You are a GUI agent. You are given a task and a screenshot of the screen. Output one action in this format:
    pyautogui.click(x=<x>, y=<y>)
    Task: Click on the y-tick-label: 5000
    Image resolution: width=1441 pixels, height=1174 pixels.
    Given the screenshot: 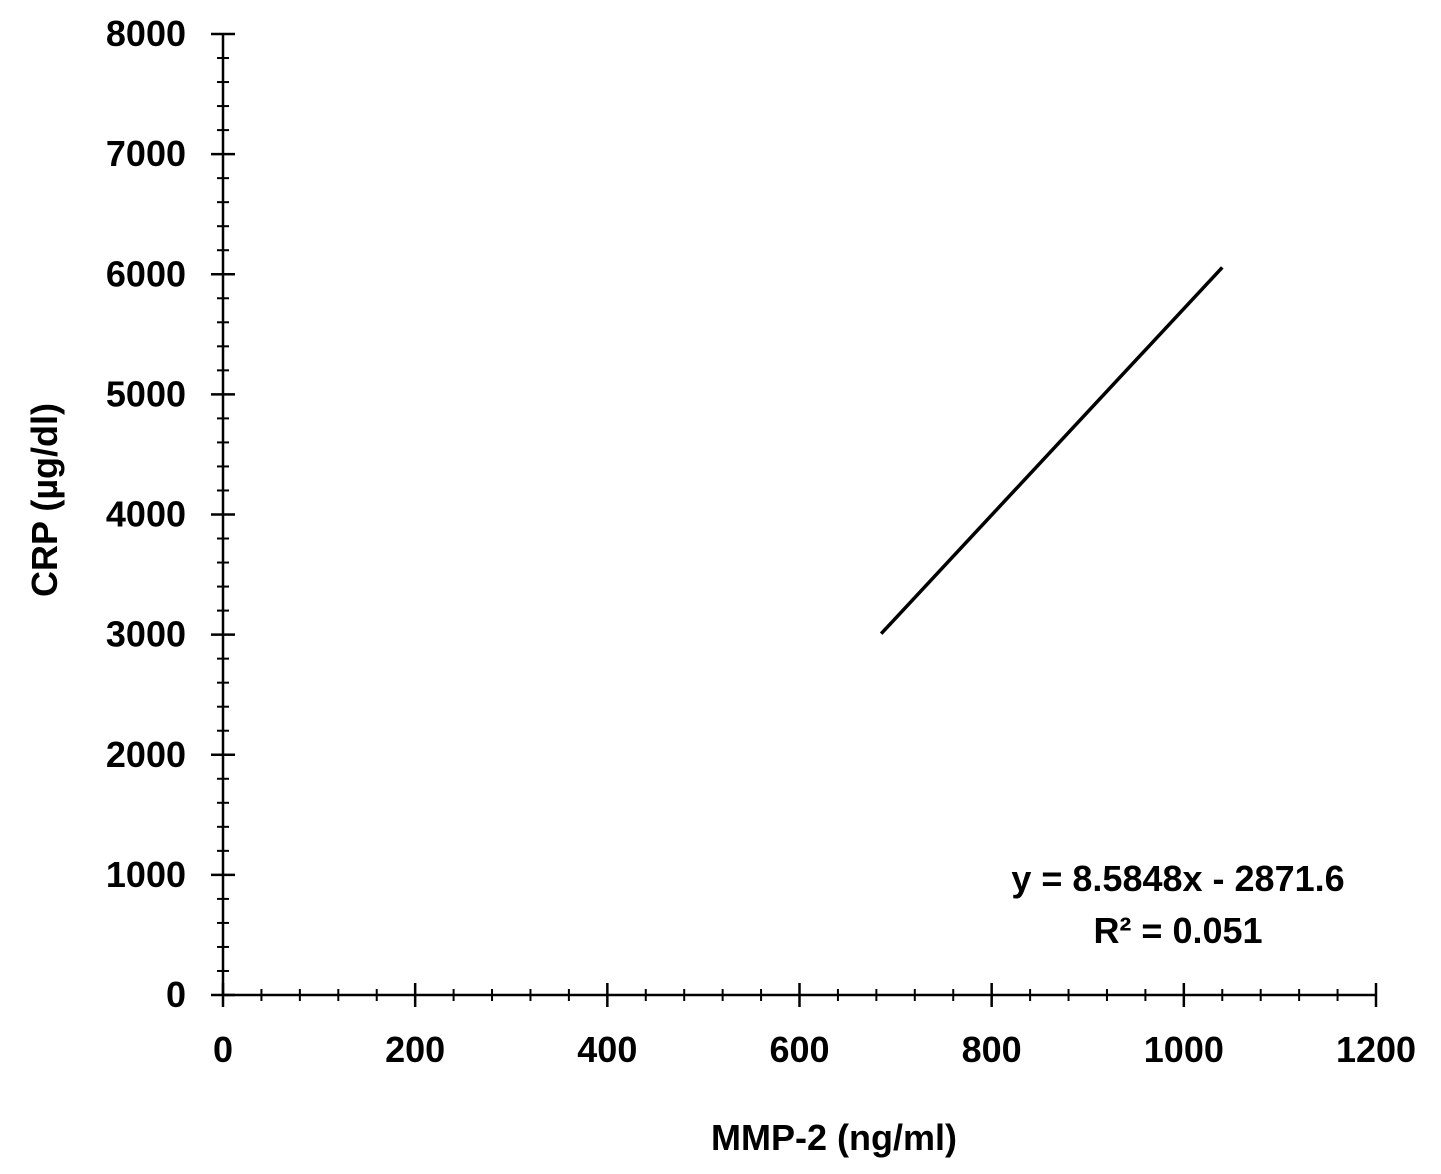 What is the action you would take?
    pyautogui.click(x=146, y=393)
    